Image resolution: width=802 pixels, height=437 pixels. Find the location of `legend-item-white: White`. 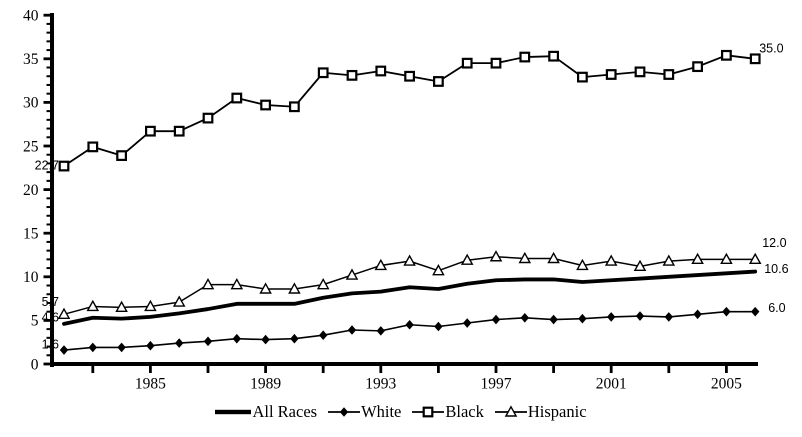

legend-item-white: White is located at coordinates (364, 412).